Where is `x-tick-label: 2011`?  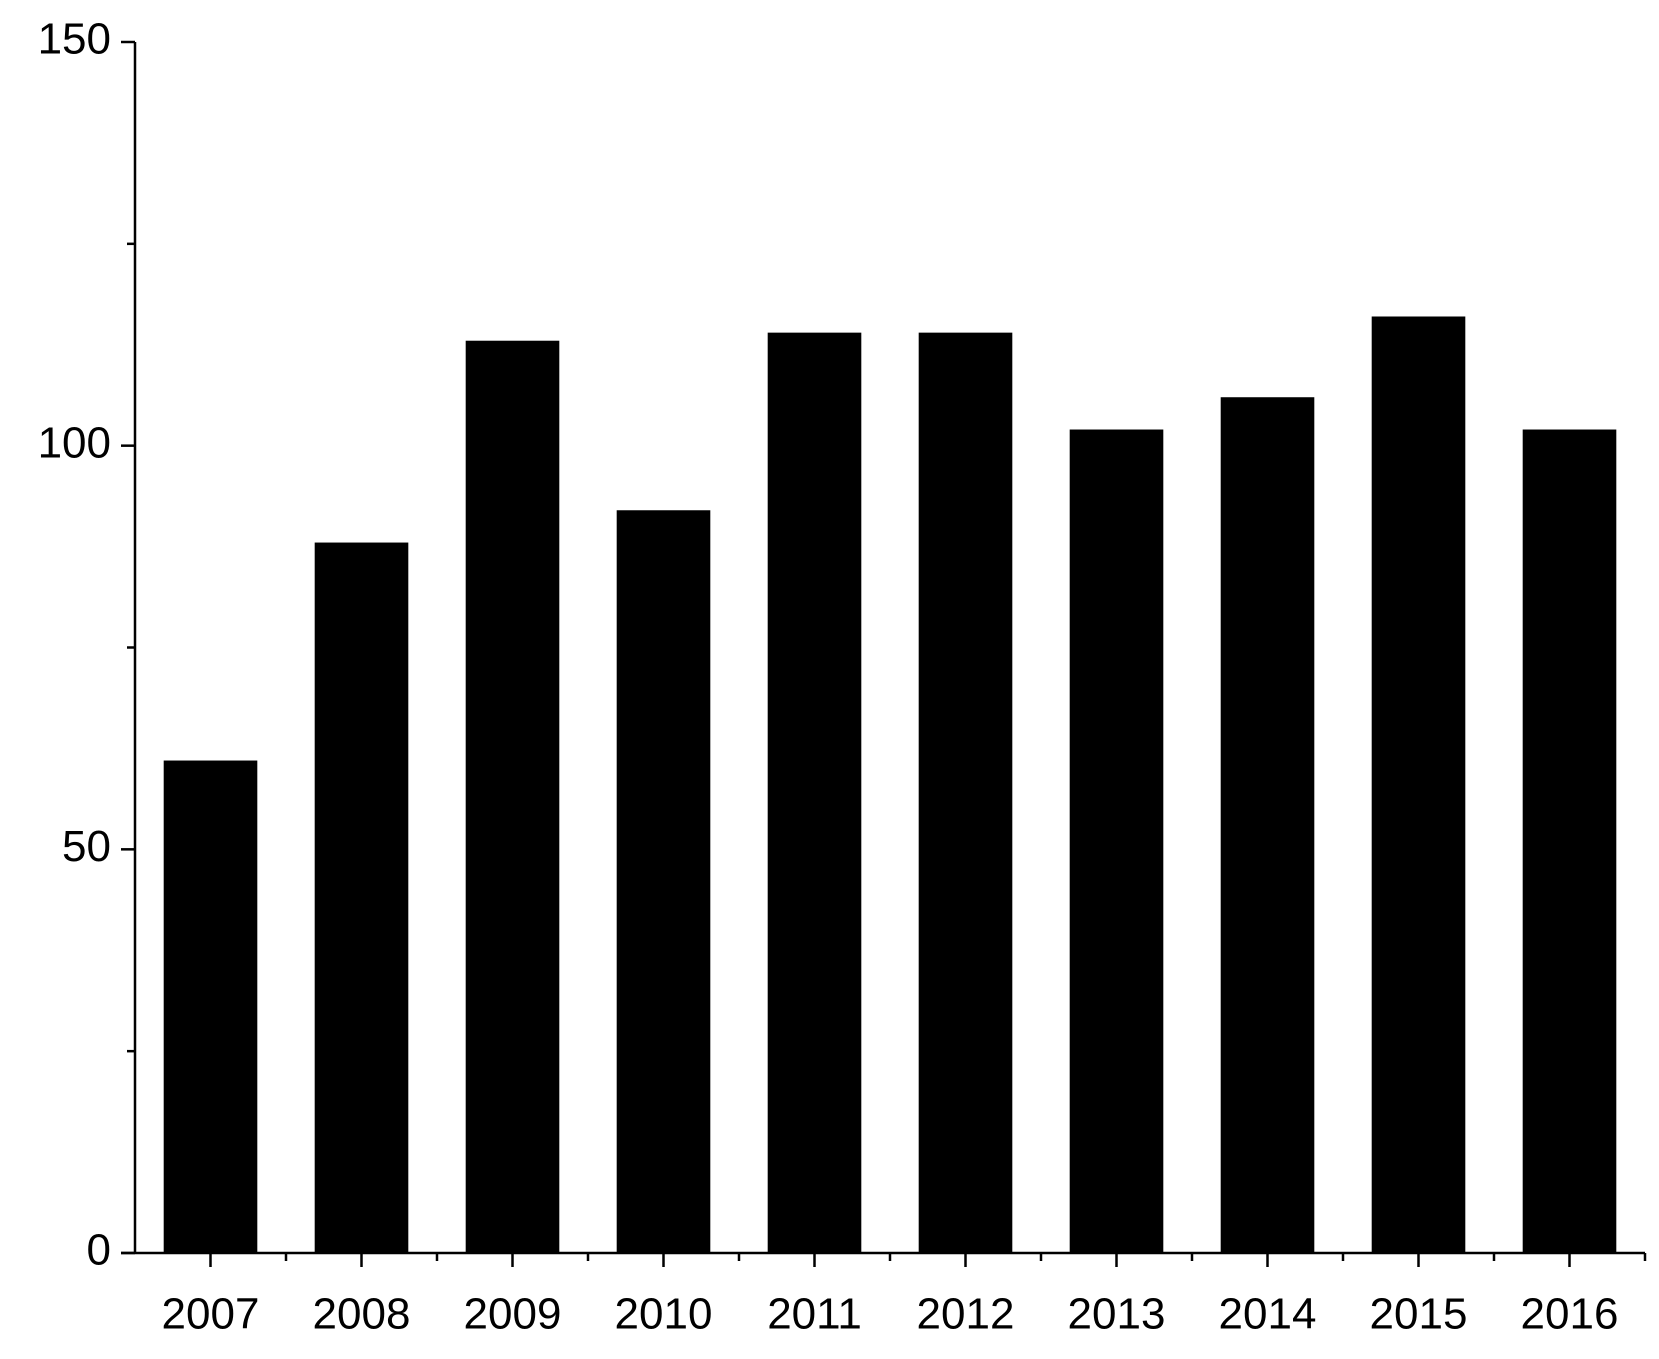
x-tick-label: 2011 is located at coordinates (814, 1314).